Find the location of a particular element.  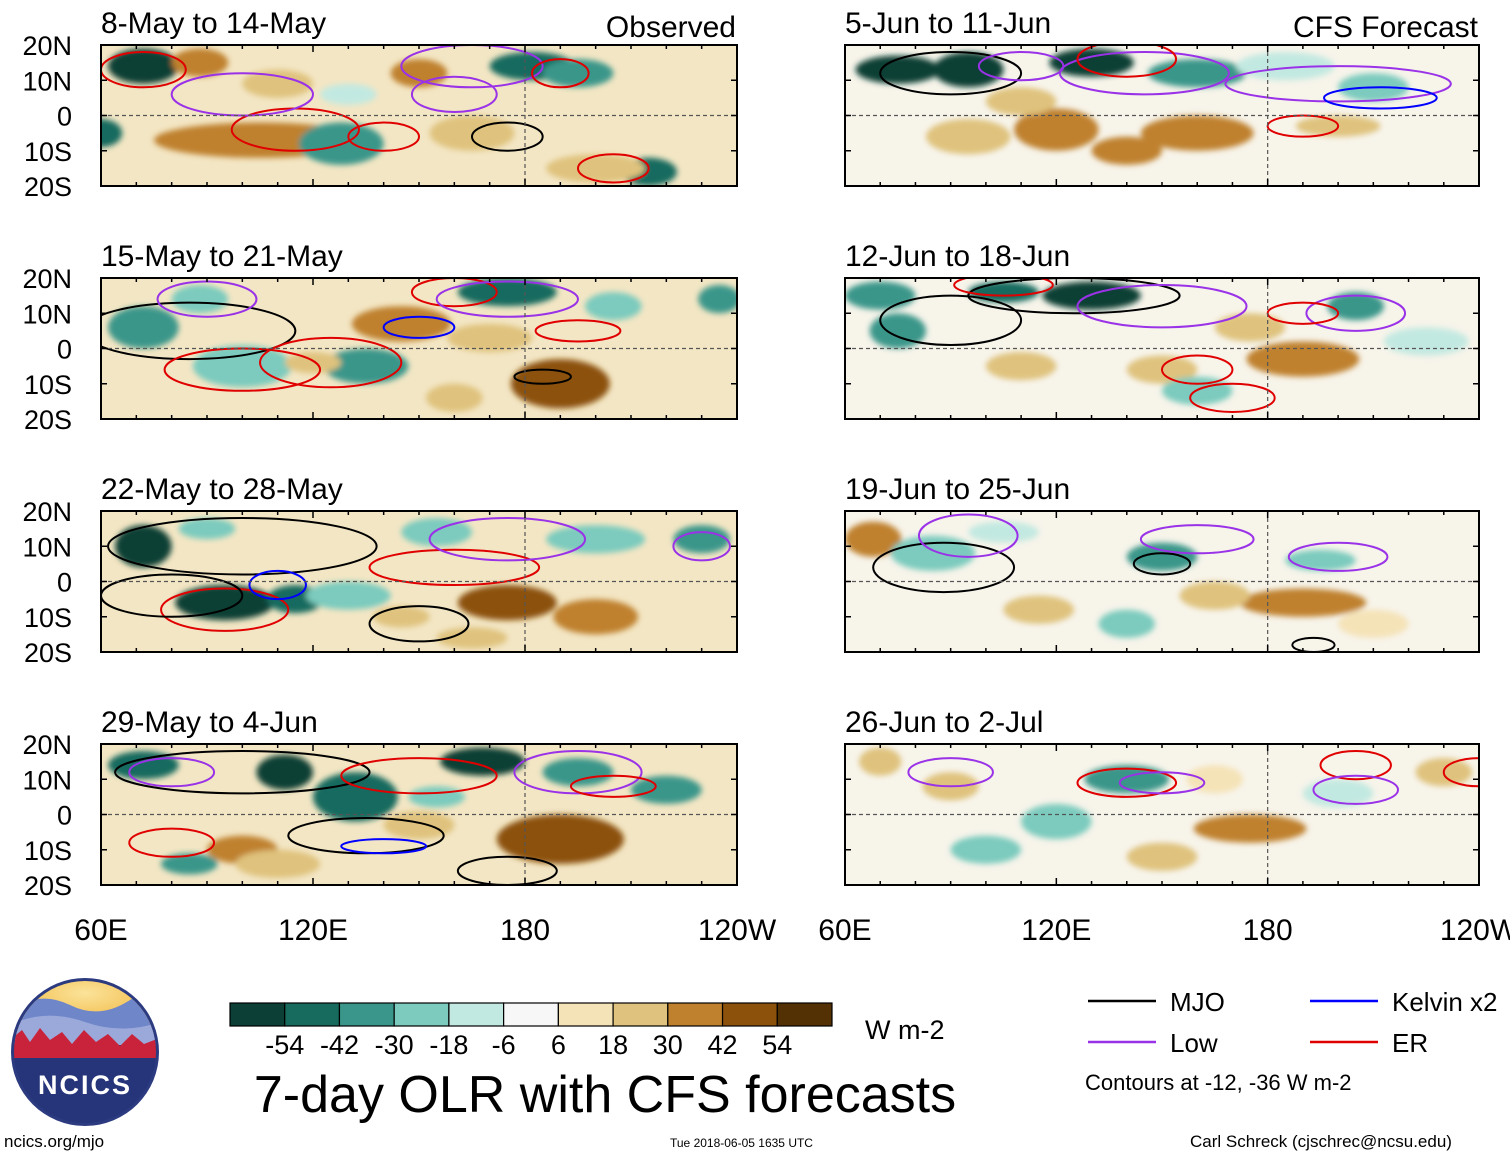

olr-panel: 19-Jun to 25-Jun is located at coordinates (1162, 563).